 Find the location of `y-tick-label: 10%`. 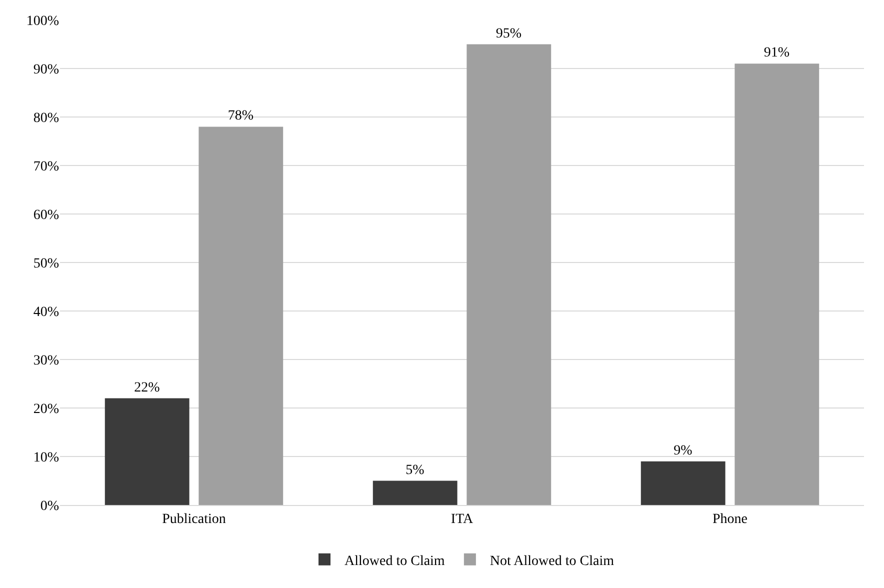

y-tick-label: 10% is located at coordinates (46, 458).